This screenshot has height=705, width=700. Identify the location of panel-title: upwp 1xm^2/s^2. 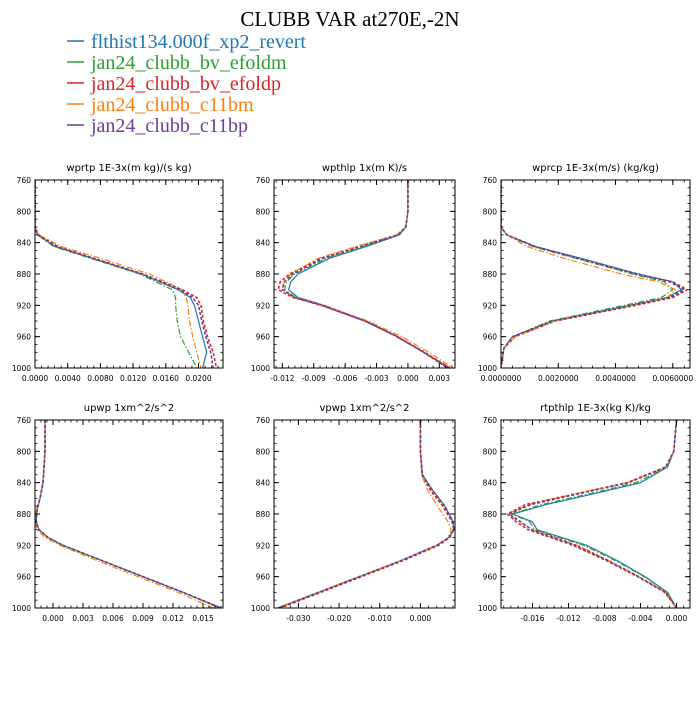
(129, 408).